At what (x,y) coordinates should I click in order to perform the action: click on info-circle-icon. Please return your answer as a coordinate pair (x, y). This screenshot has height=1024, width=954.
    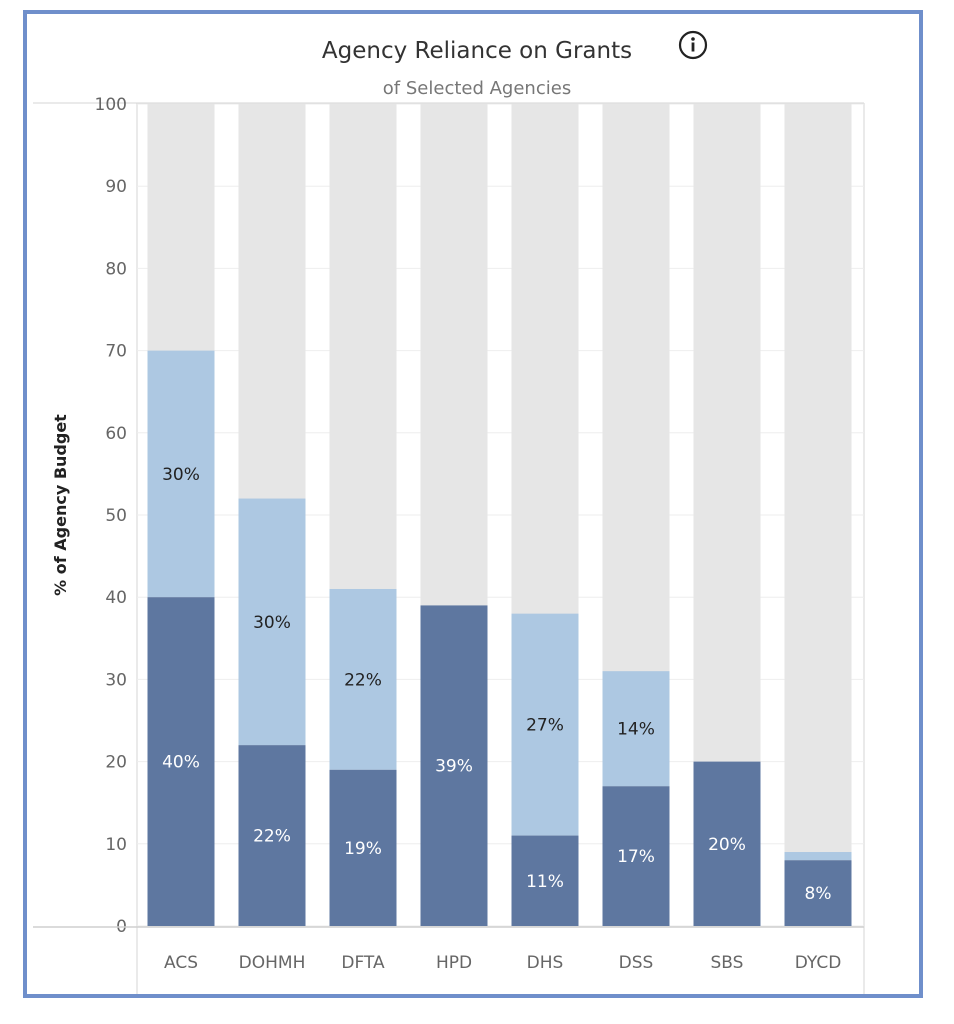
    Looking at the image, I should click on (693, 45).